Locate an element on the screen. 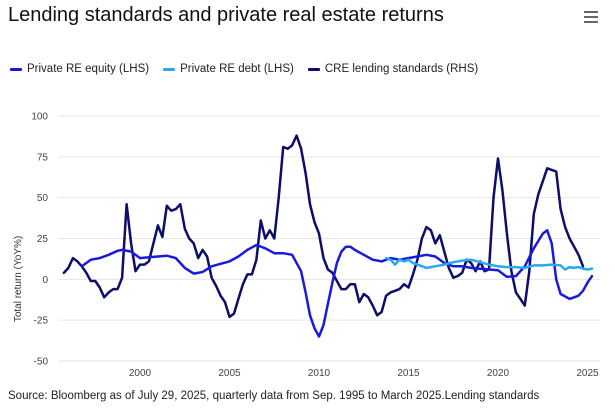 The image size is (615, 410). legend-item-debt: Private RE debt (LHS) is located at coordinates (228, 69).